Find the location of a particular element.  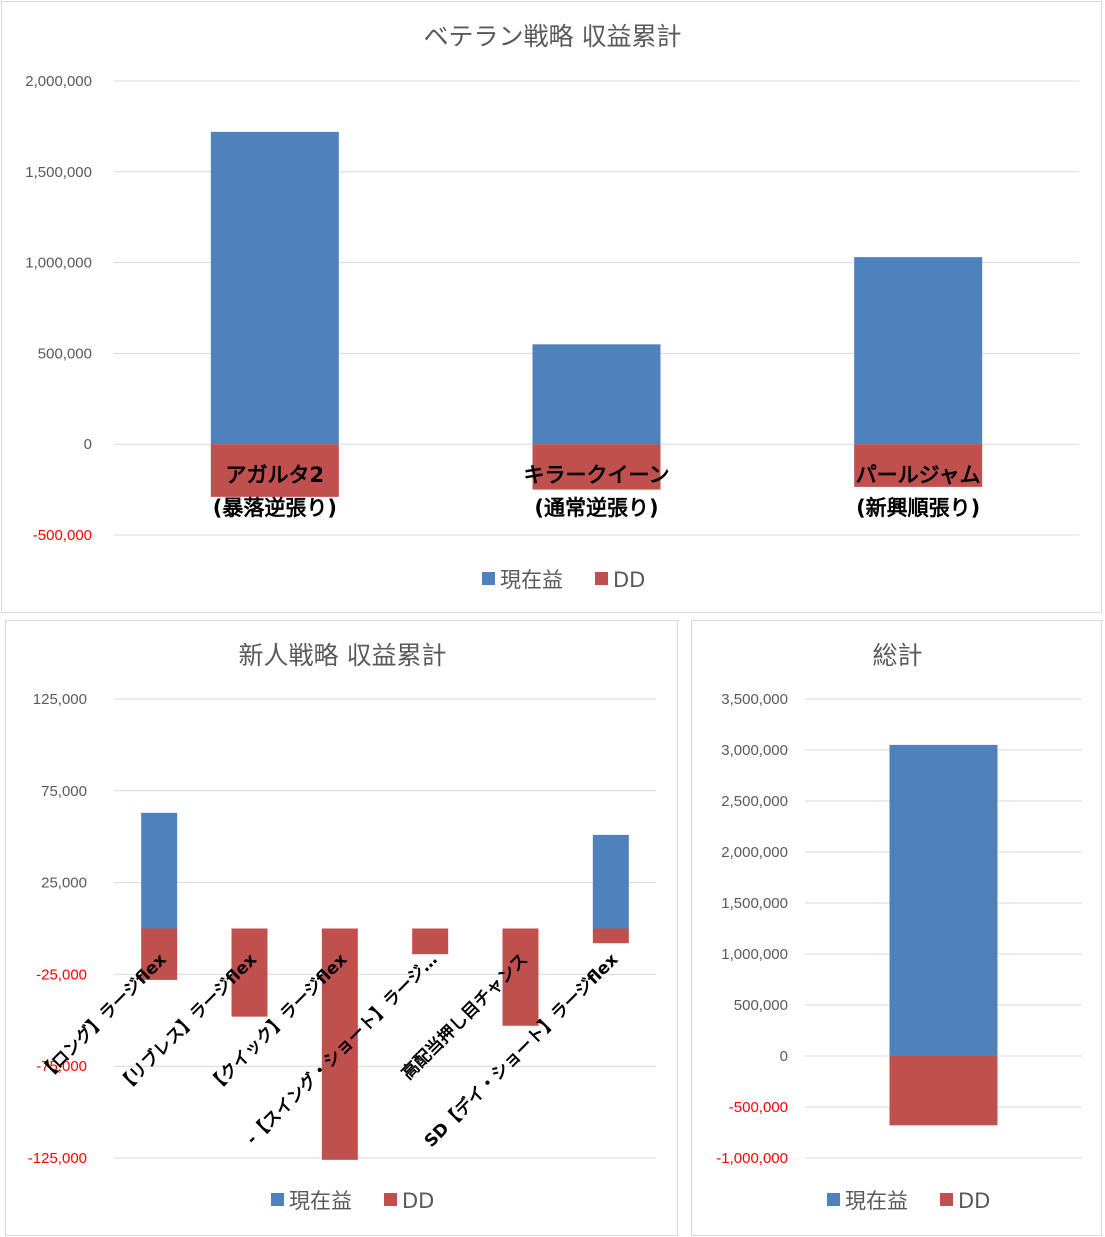

chart-title: 総計 is located at coordinates (897, 655).